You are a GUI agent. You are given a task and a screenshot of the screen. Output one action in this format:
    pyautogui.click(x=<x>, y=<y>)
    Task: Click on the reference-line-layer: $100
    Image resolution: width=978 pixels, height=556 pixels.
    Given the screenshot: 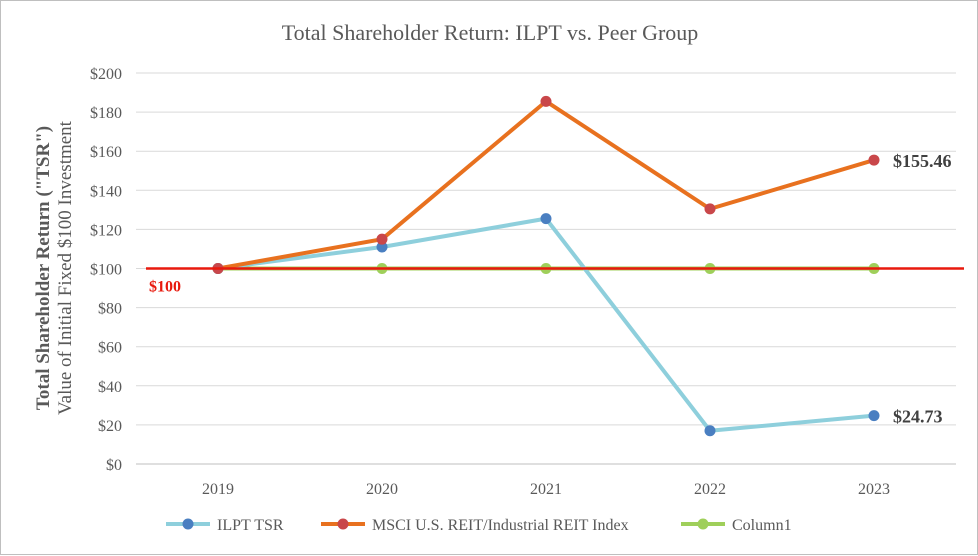 What is the action you would take?
    pyautogui.click(x=555, y=281)
    